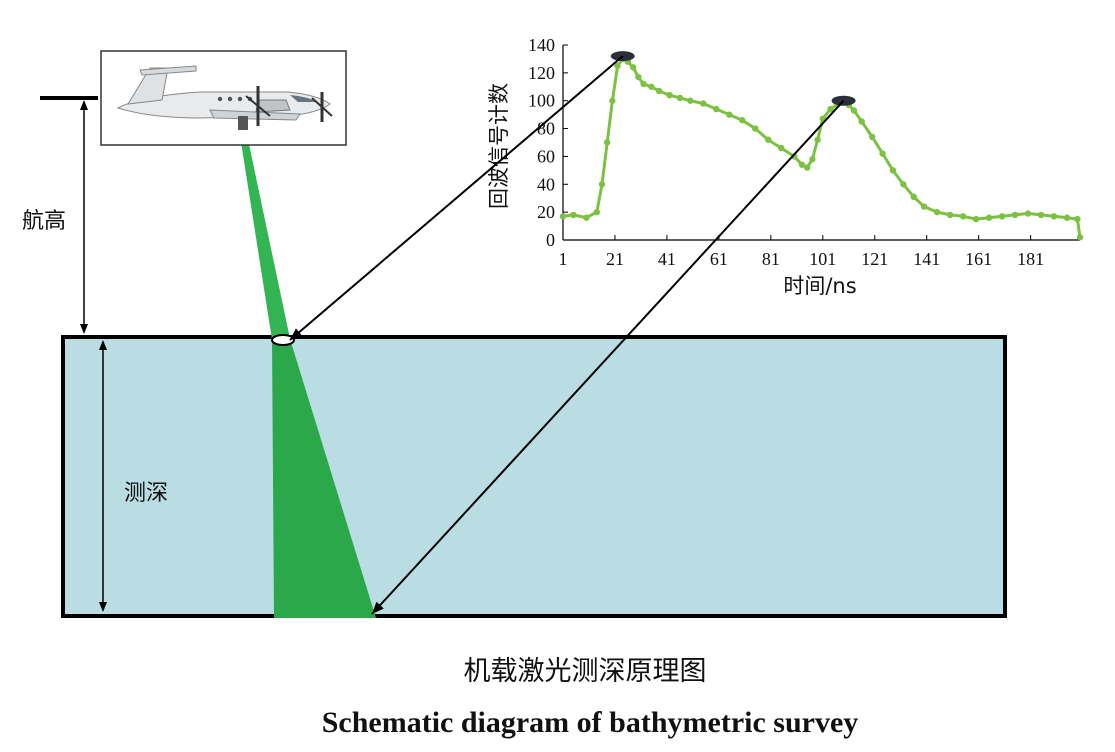 The image size is (1115, 752). Describe the element at coordinates (926, 259) in the screenshot. I see `x-tick-label: 141` at that location.